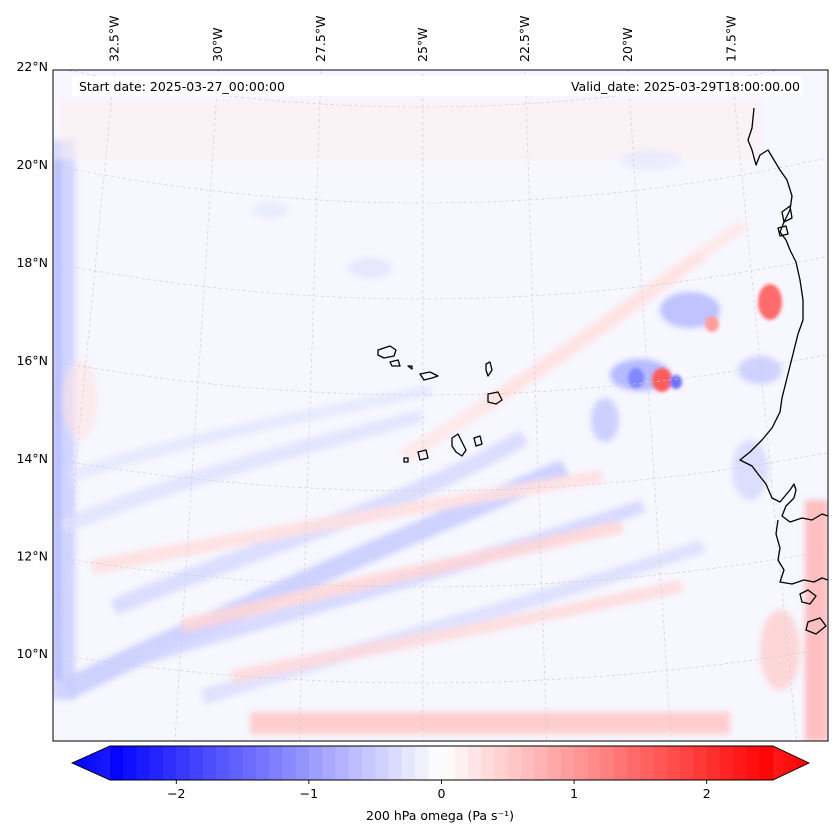  What do you see at coordinates (489, 369) in the screenshot?
I see `island-sal` at bounding box center [489, 369].